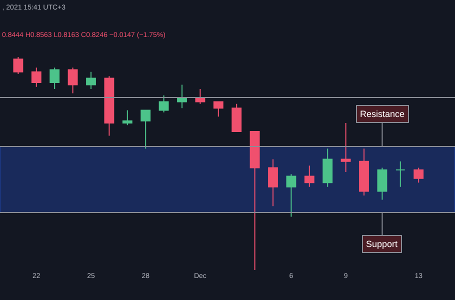 The height and width of the screenshot is (300, 455). I want to click on annotation: Support, so click(382, 244).